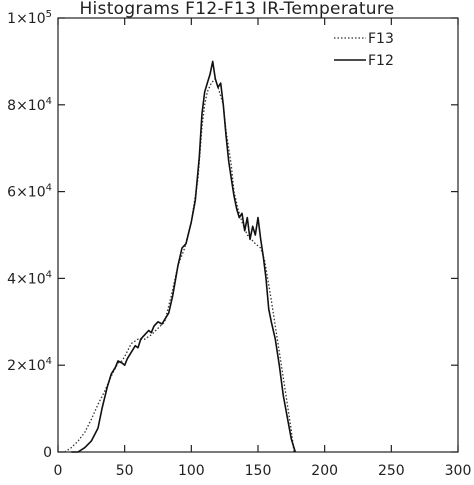 This screenshot has height=485, width=474. Describe the element at coordinates (391, 471) in the screenshot. I see `x-tick-label: 250` at that location.